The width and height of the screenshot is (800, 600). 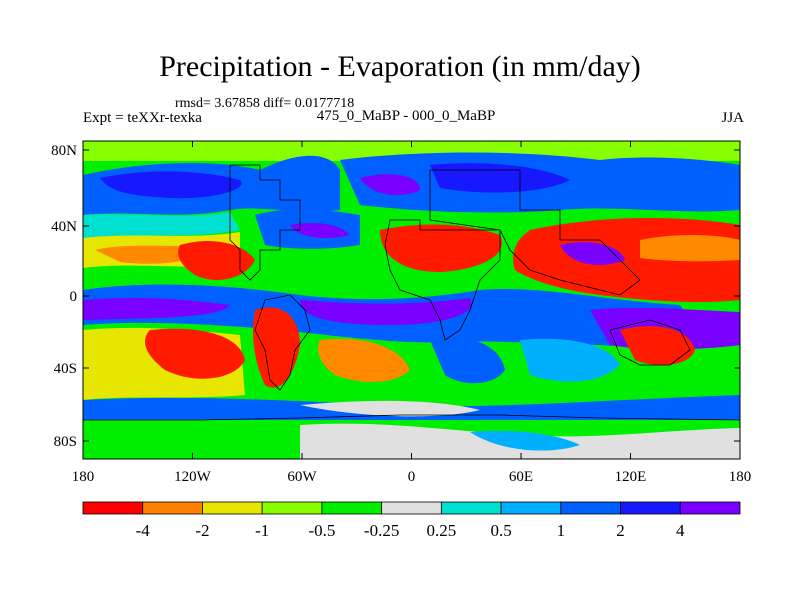 I want to click on colorbar: -4 -2 -1 -0.5 -0.25 0.25 0.5 1 2 4, so click(x=411, y=520).